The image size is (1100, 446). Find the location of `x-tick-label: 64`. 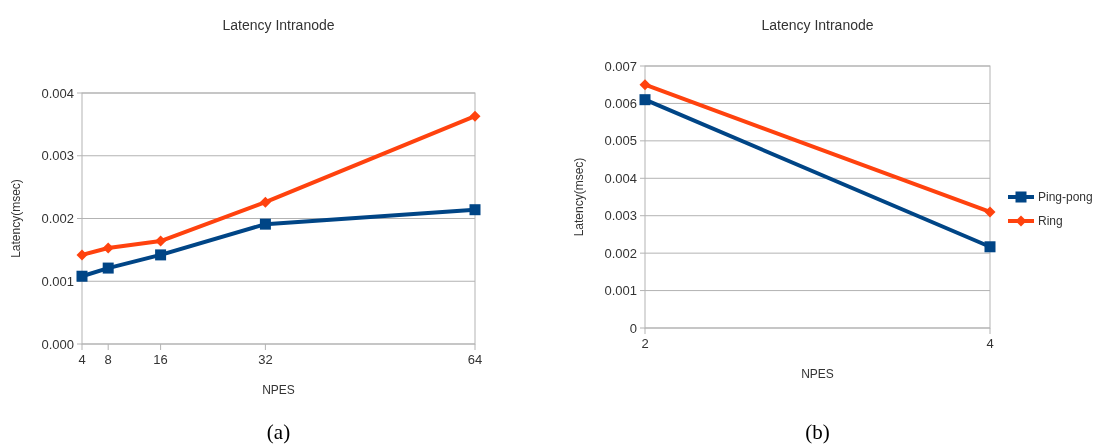

x-tick-label: 64 is located at coordinates (475, 359).